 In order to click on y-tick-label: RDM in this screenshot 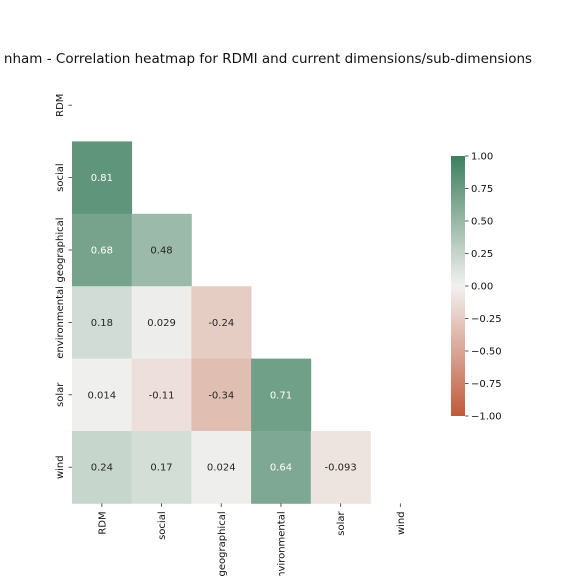, I will do `click(60, 105)`.